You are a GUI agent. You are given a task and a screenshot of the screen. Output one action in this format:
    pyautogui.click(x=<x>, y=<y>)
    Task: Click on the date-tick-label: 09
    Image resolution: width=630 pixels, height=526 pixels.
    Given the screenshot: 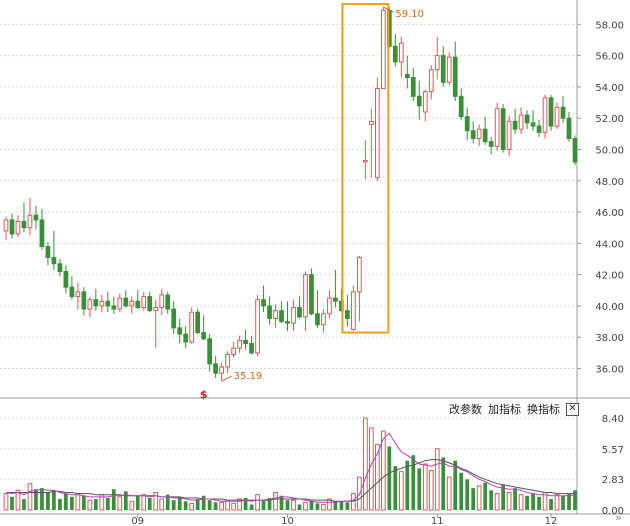 What is the action you would take?
    pyautogui.click(x=137, y=521)
    